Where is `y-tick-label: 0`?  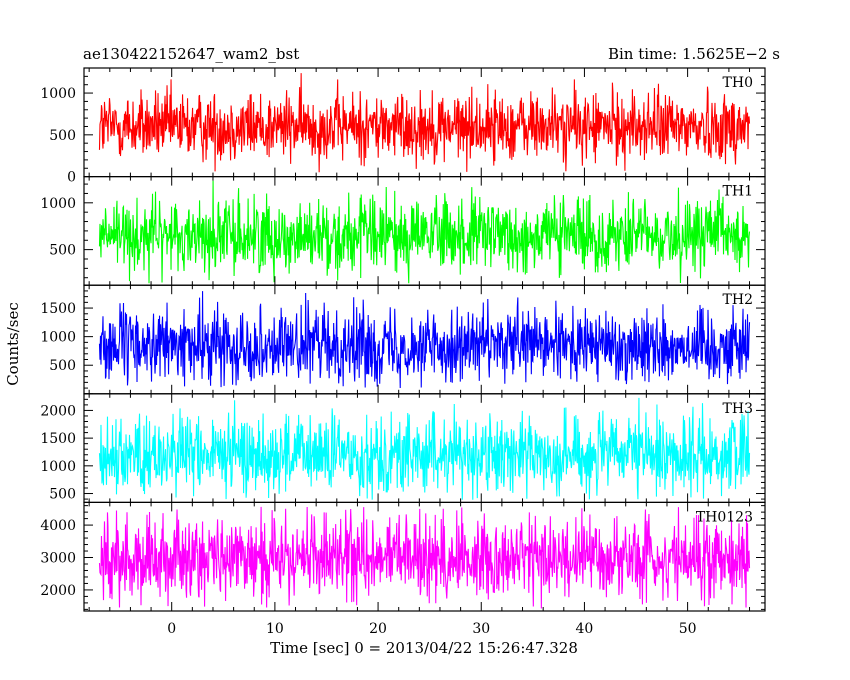
y-tick-label: 0 is located at coordinates (71, 178).